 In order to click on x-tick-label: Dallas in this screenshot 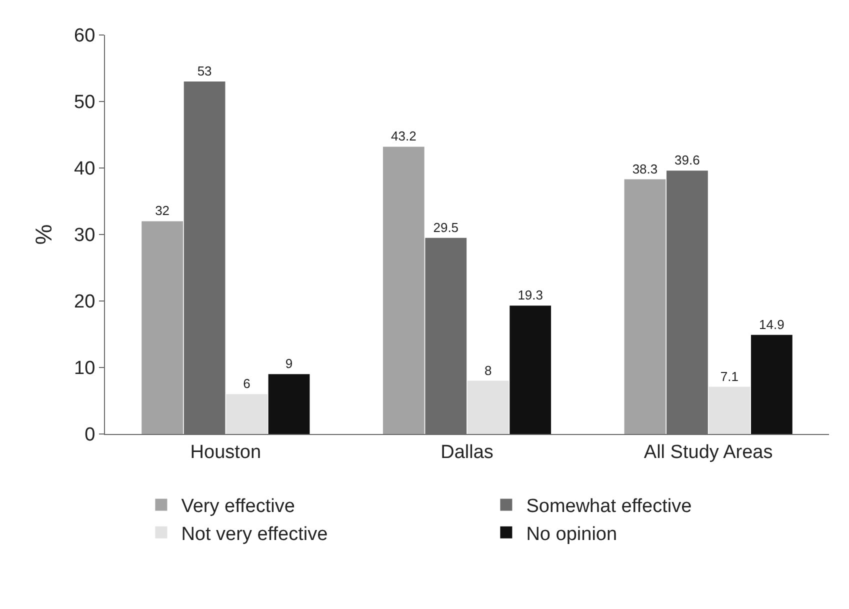, I will do `click(467, 452)`.